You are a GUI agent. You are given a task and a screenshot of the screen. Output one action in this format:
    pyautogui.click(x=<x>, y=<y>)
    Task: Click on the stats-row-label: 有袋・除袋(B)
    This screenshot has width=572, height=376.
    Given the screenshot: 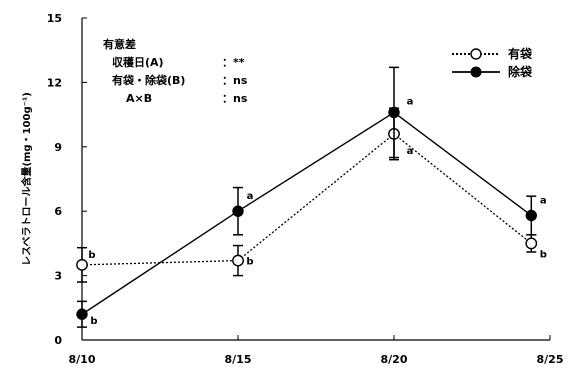 What is the action you would take?
    pyautogui.click(x=148, y=80)
    